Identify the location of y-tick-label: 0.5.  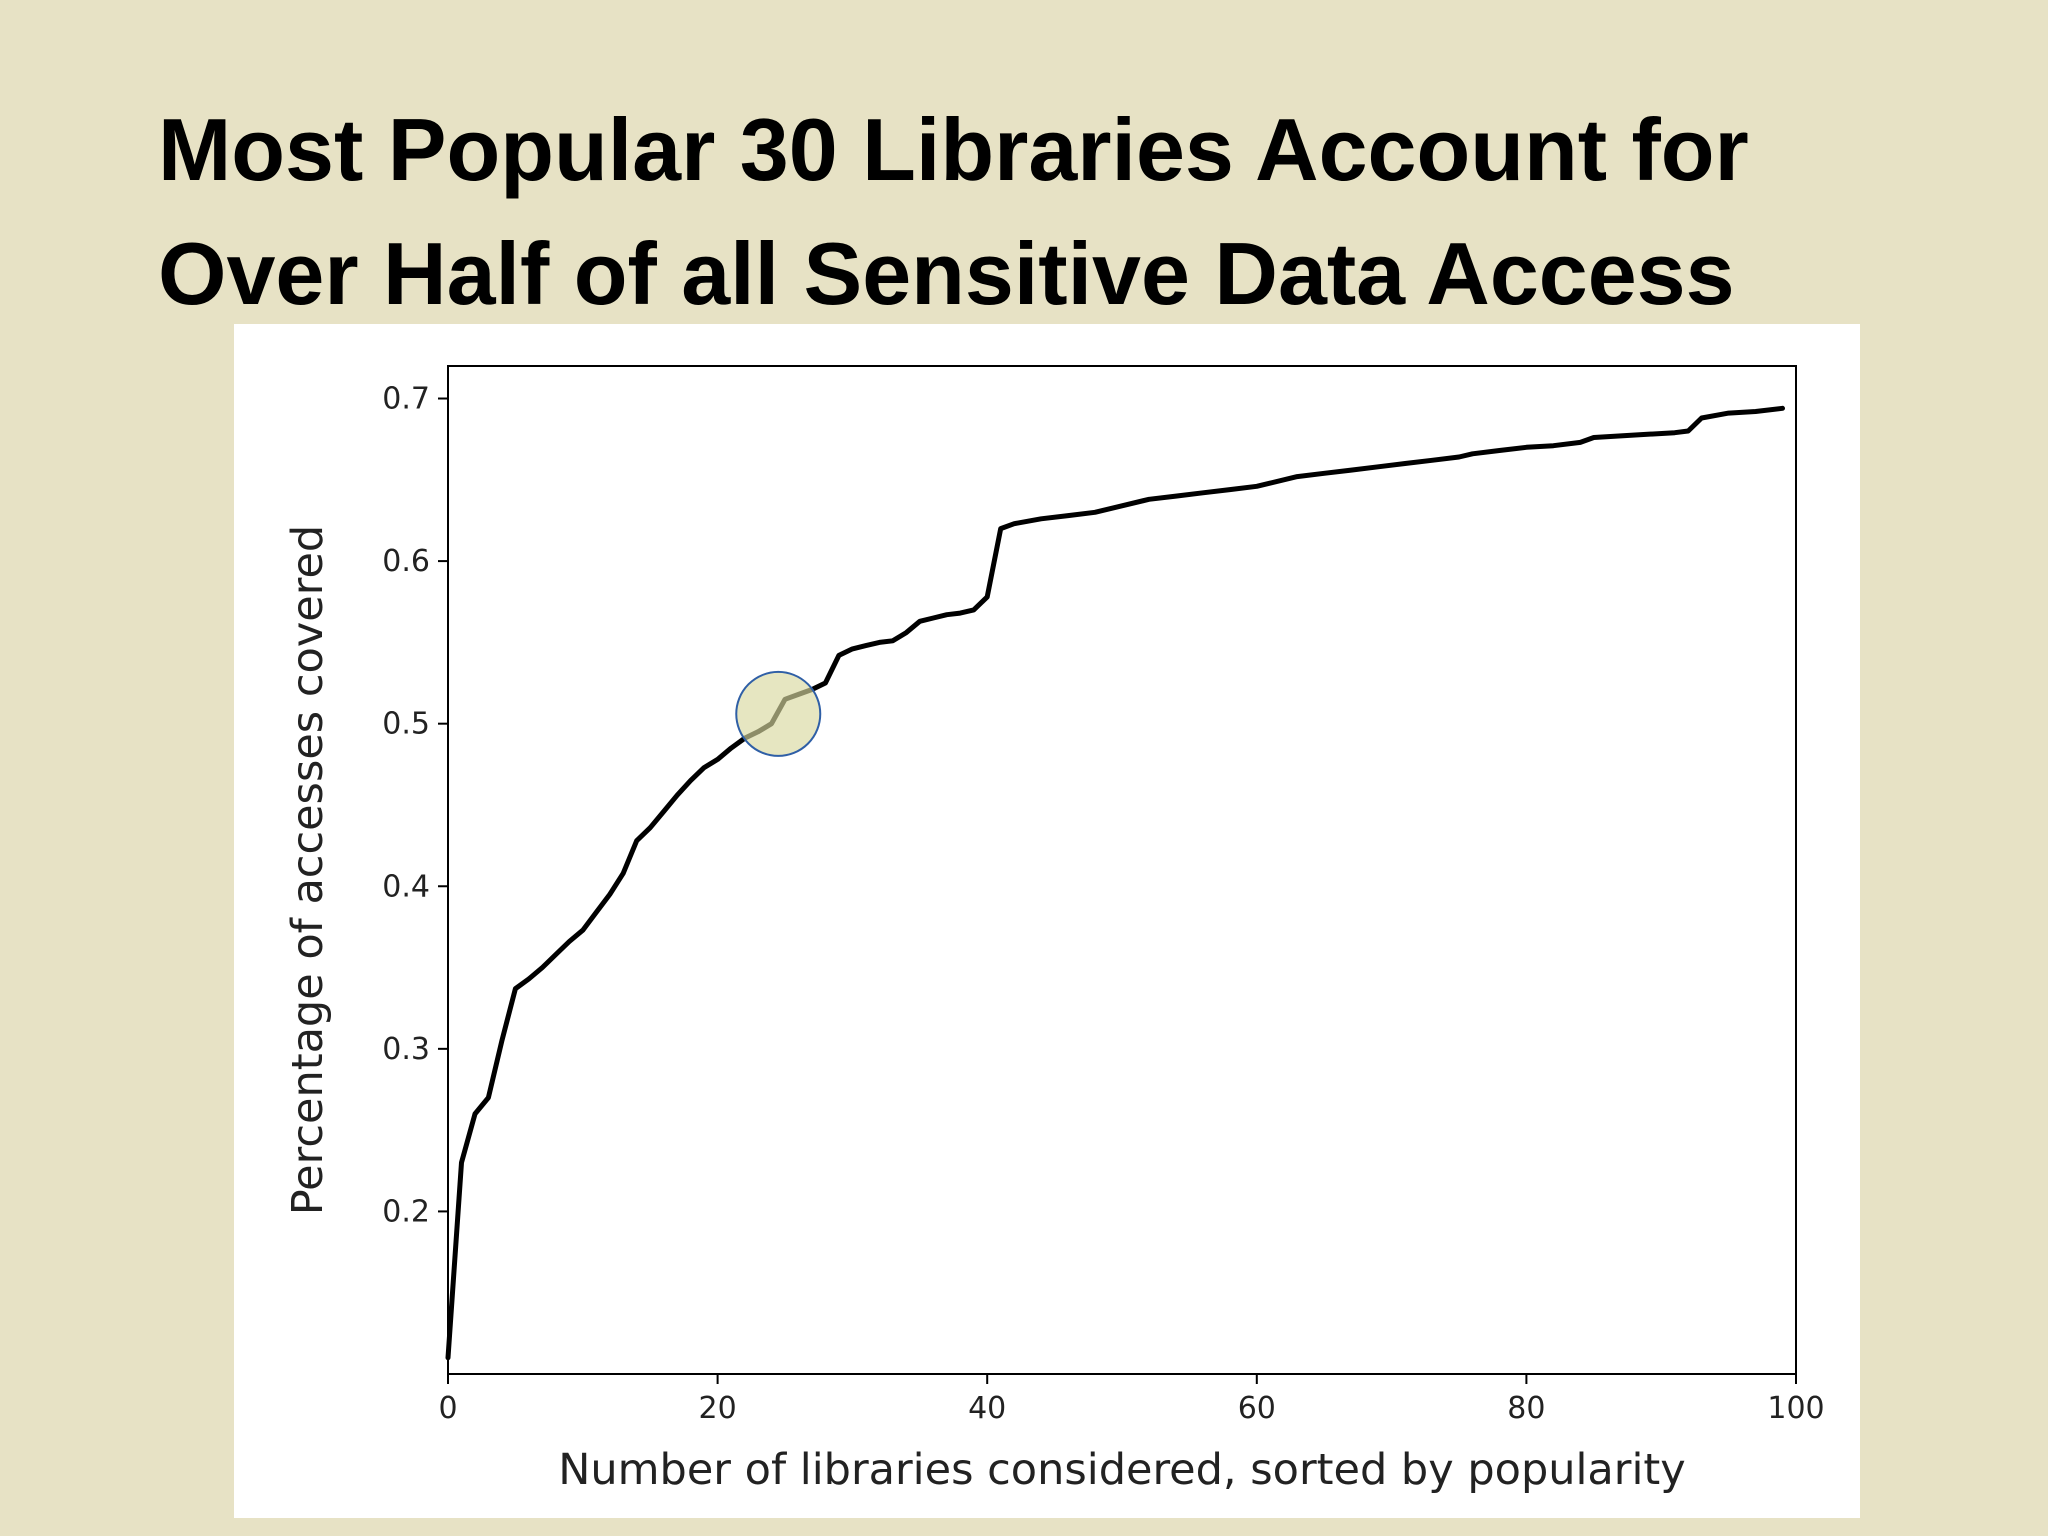
(406, 724).